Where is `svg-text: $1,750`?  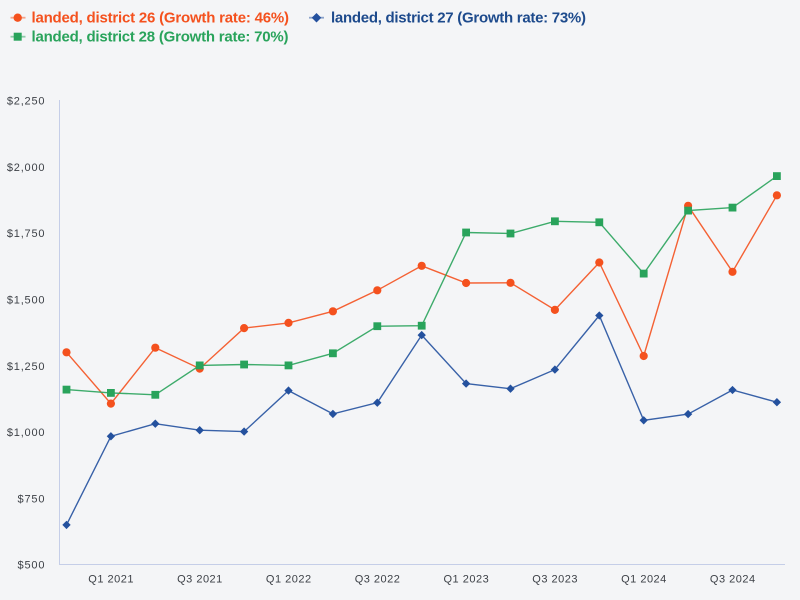 svg-text: $1,750 is located at coordinates (26, 234).